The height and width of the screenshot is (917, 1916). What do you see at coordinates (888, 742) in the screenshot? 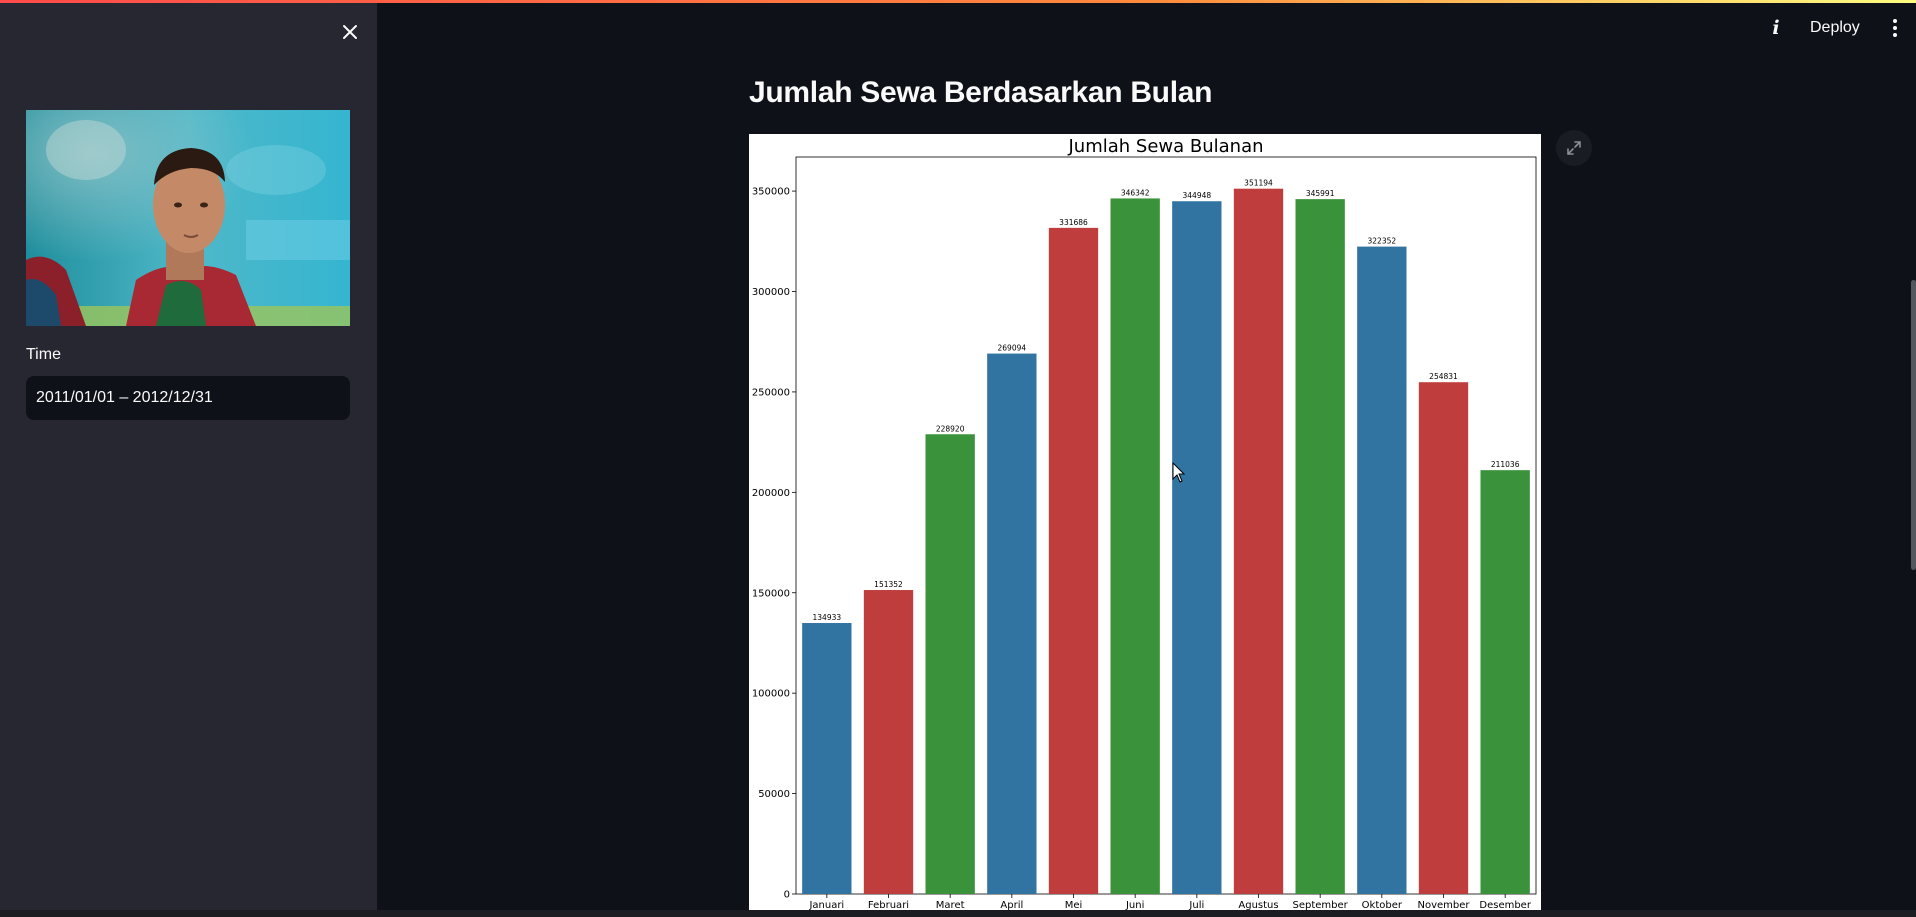
I see `bar-februari` at bounding box center [888, 742].